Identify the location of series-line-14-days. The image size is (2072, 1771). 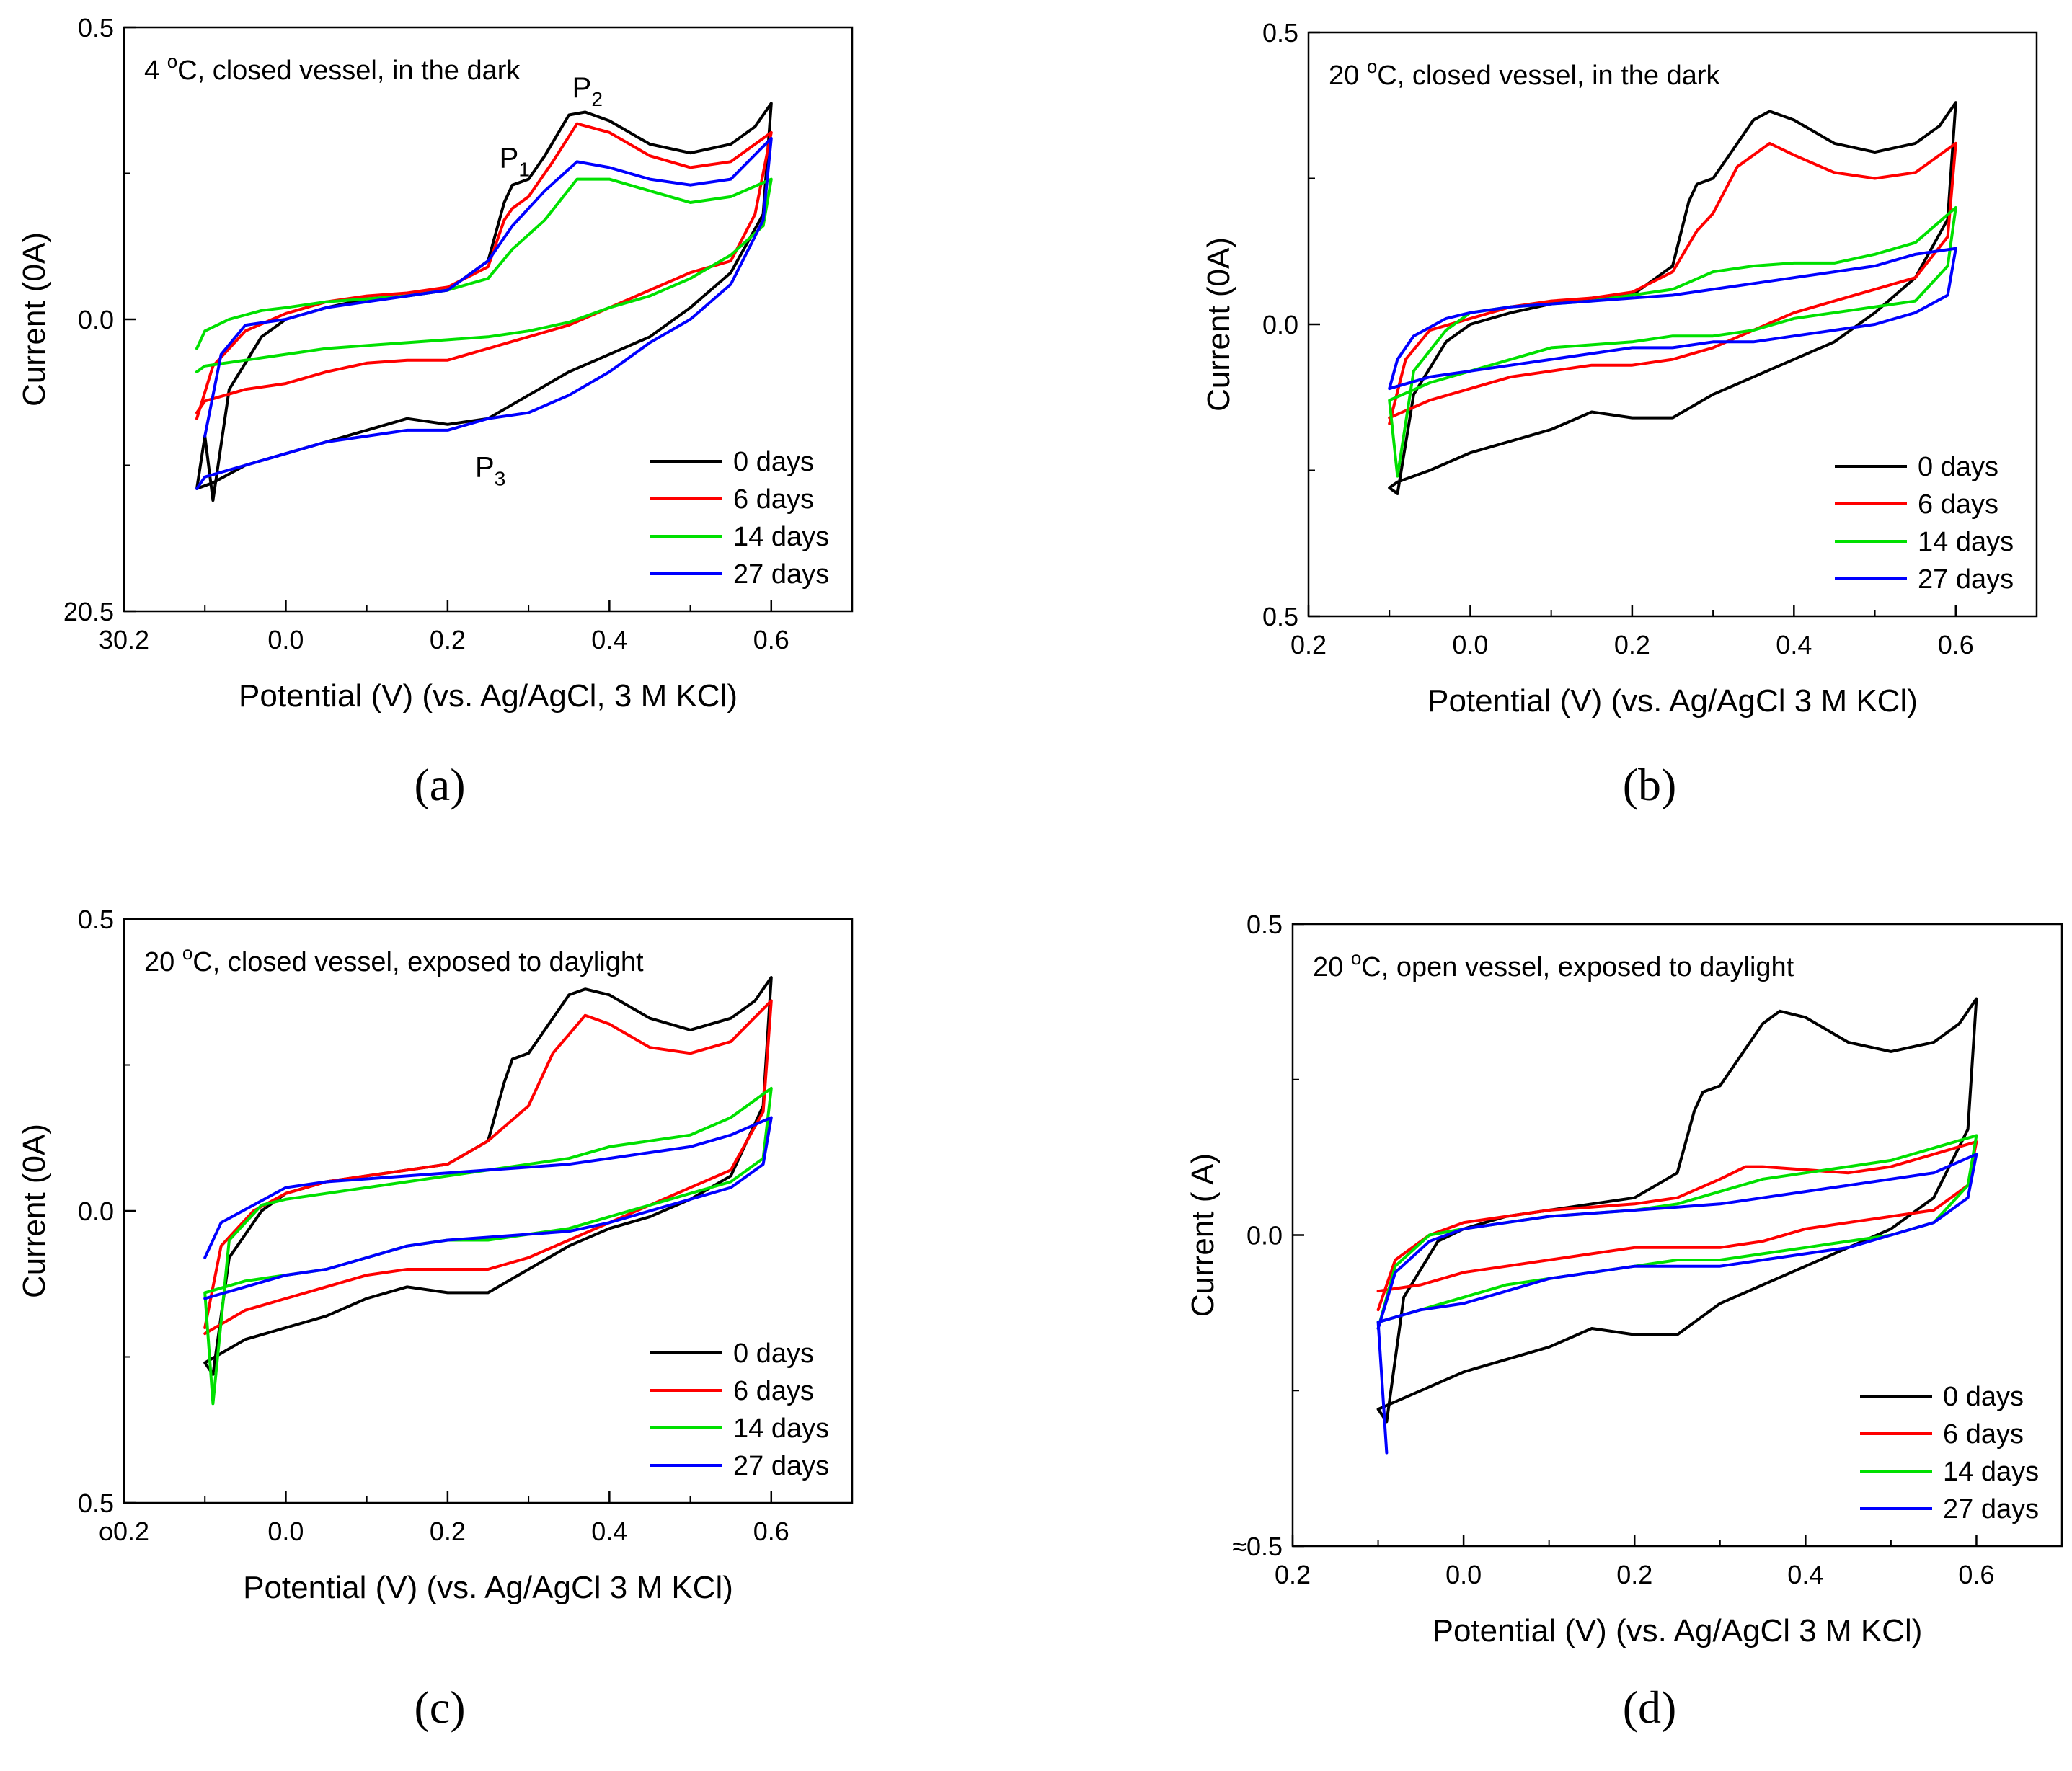
(1672, 342).